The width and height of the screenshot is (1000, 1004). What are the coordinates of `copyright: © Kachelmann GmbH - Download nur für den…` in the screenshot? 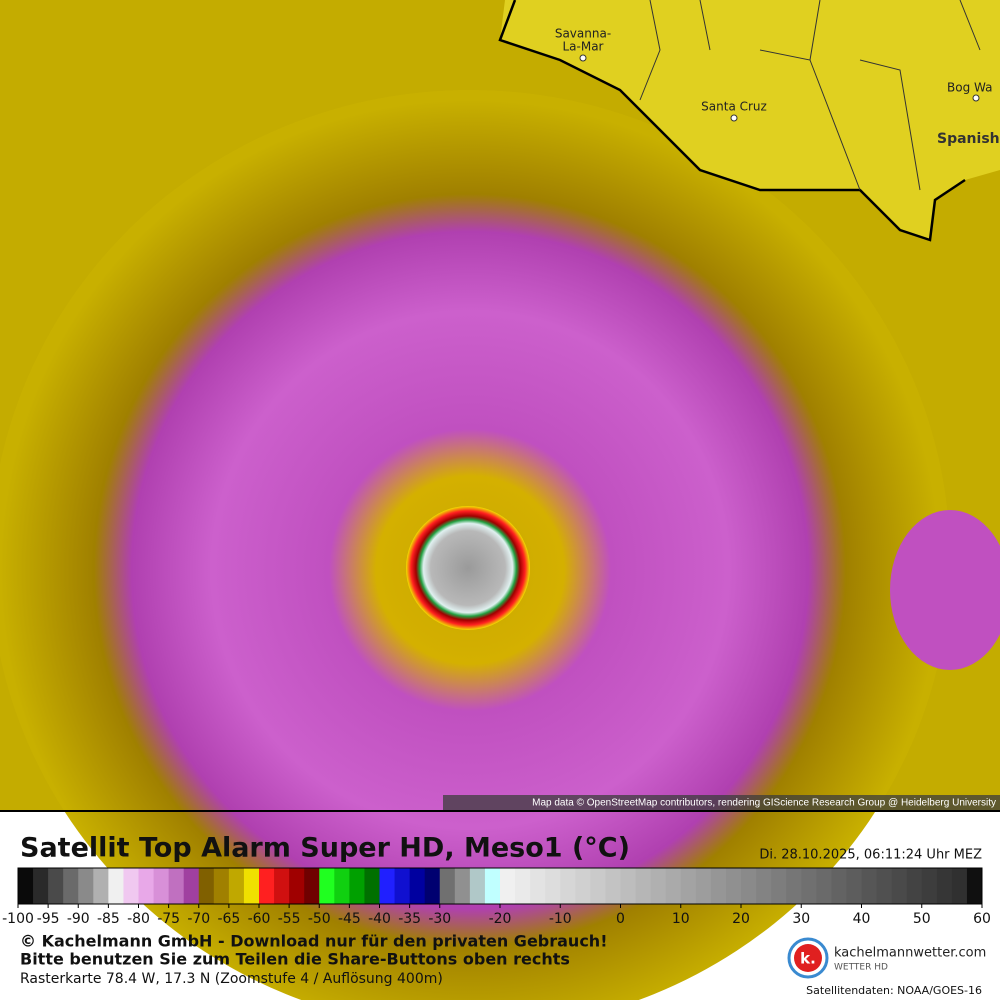 It's located at (314, 941).